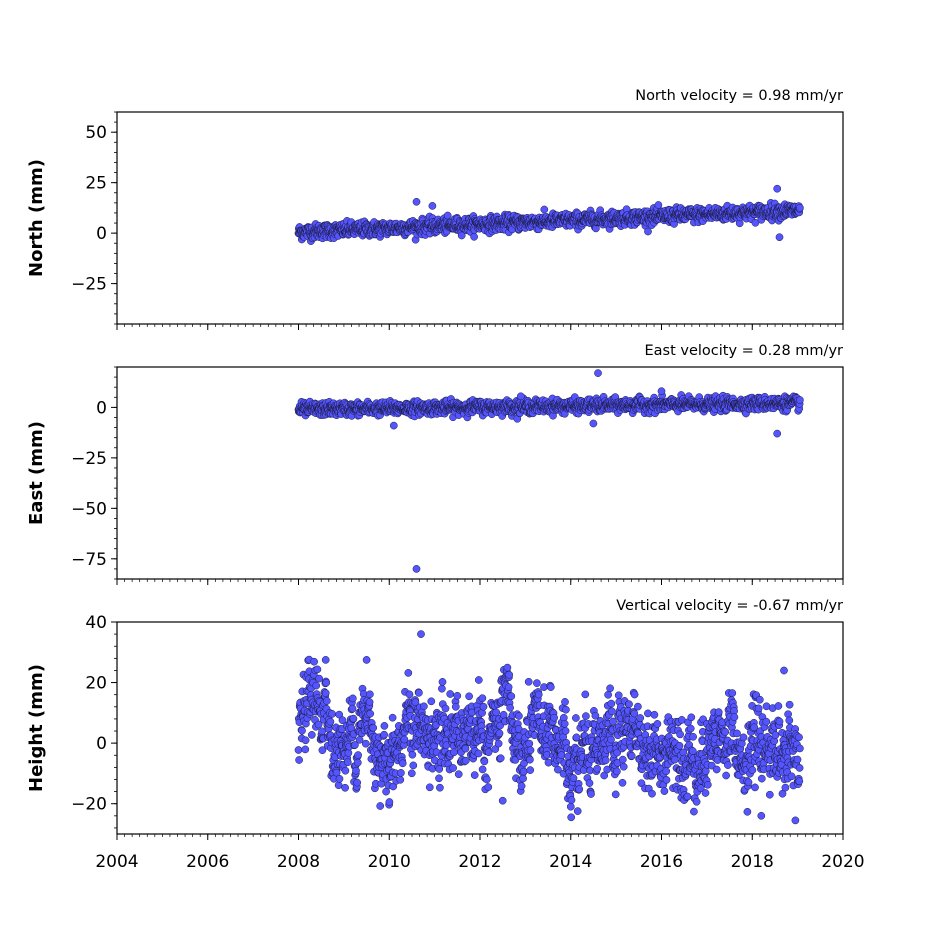  I want to click on north-data-points, so click(549, 214).